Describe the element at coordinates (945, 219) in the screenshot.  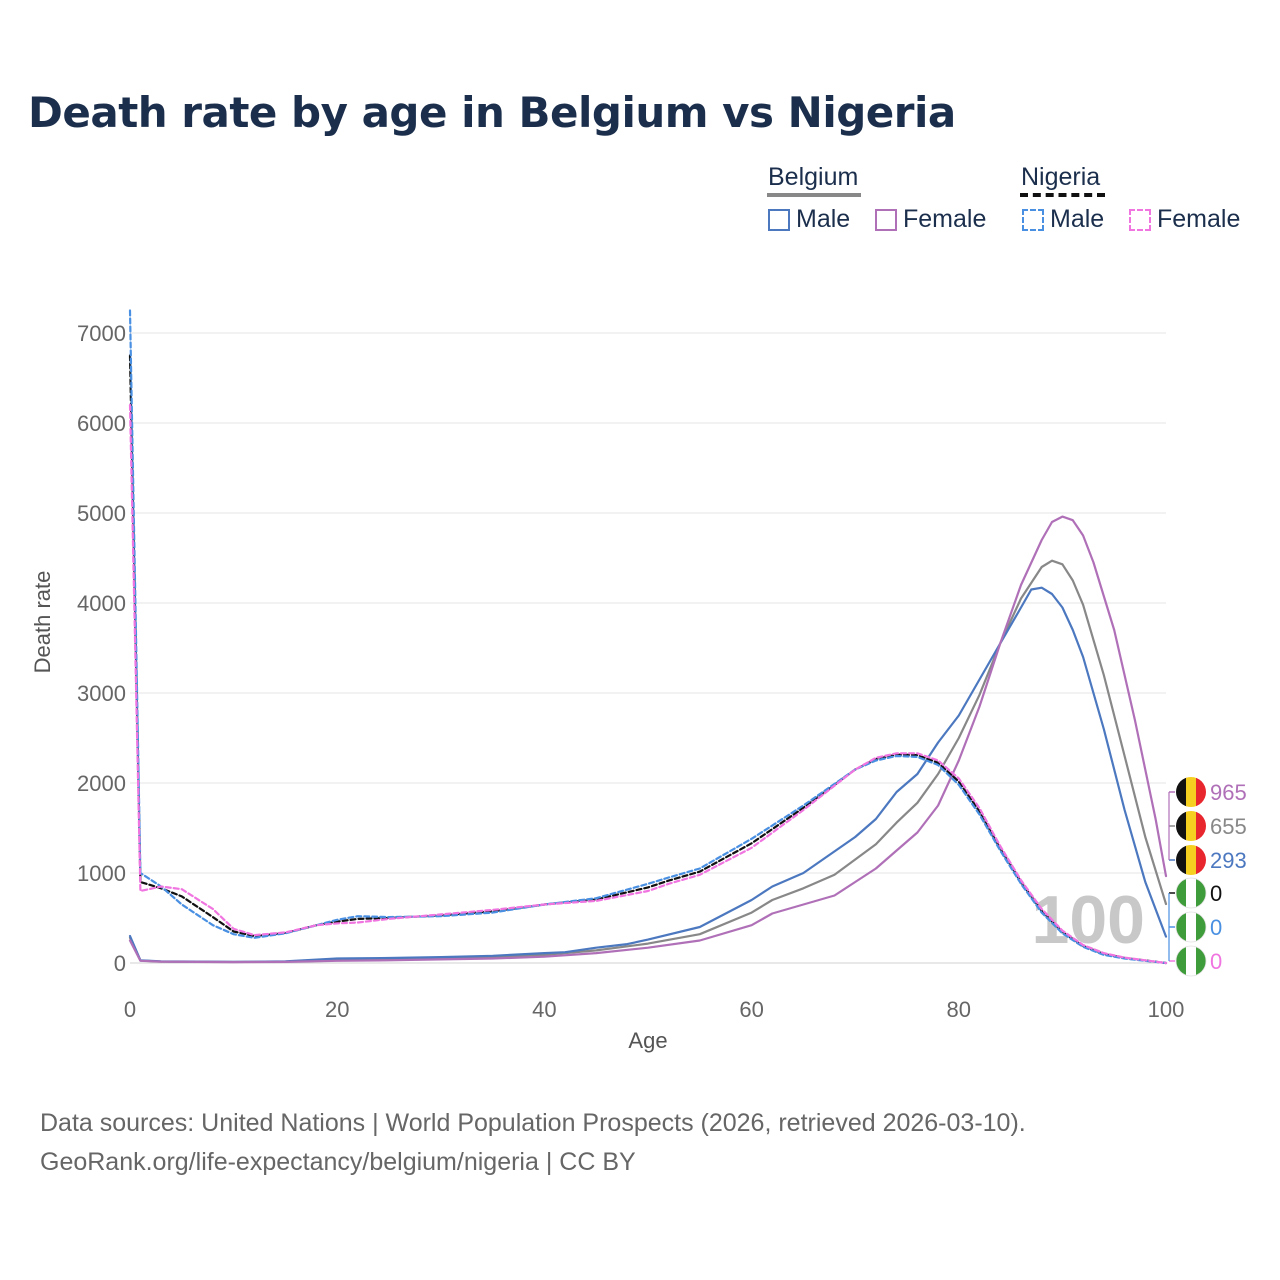
I see `legend-label-belgium-female: Female` at that location.